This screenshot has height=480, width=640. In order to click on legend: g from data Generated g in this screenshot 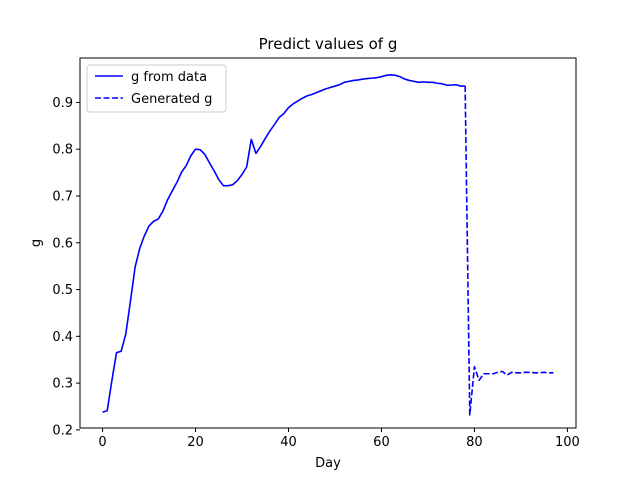, I will do `click(156, 88)`.